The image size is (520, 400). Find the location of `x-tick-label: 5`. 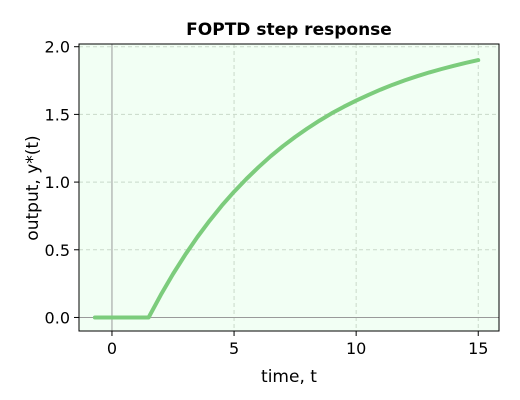

x-tick-label: 5 is located at coordinates (234, 348).